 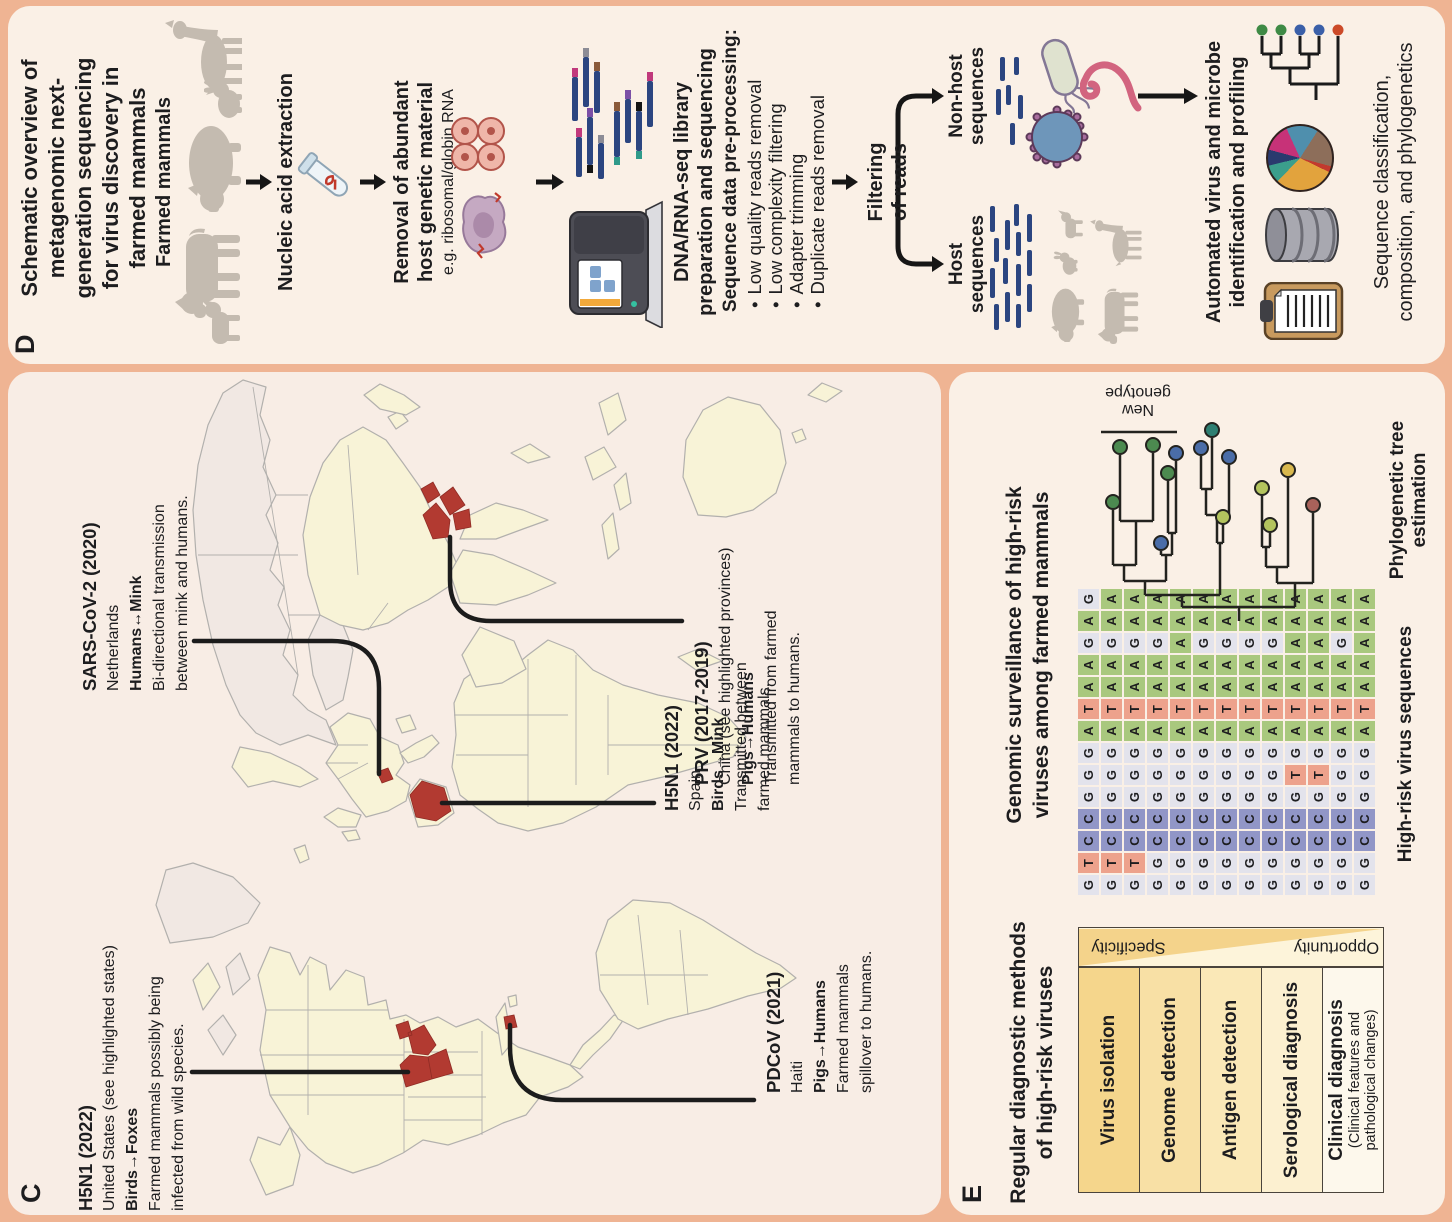 I want to click on specificity-opportunity-wedge, so click(x=1231, y=947).